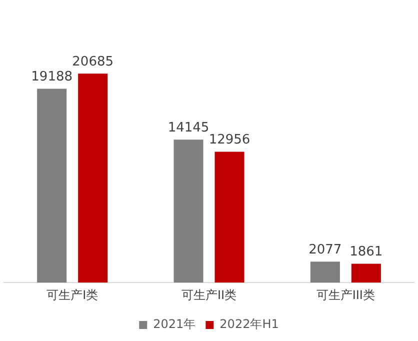 The height and width of the screenshot is (341, 418). Describe the element at coordinates (189, 128) in the screenshot. I see `data-label: 14145` at that location.